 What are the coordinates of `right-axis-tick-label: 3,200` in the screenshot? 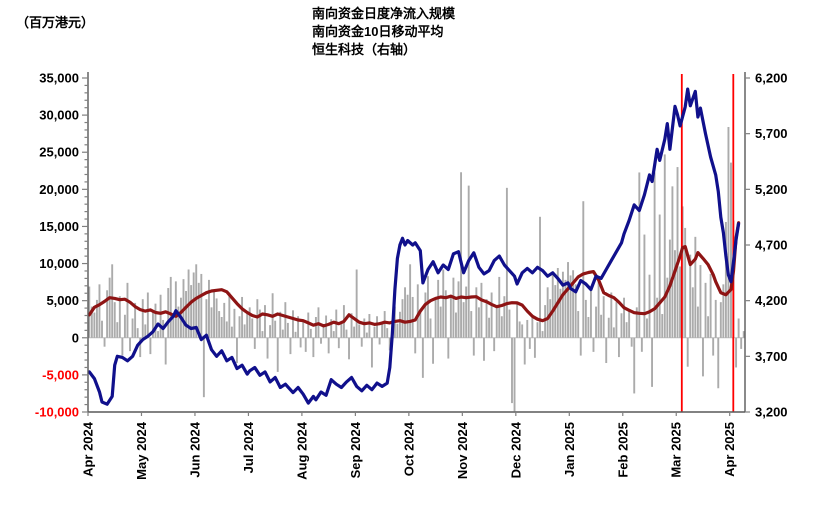 It's located at (771, 412).